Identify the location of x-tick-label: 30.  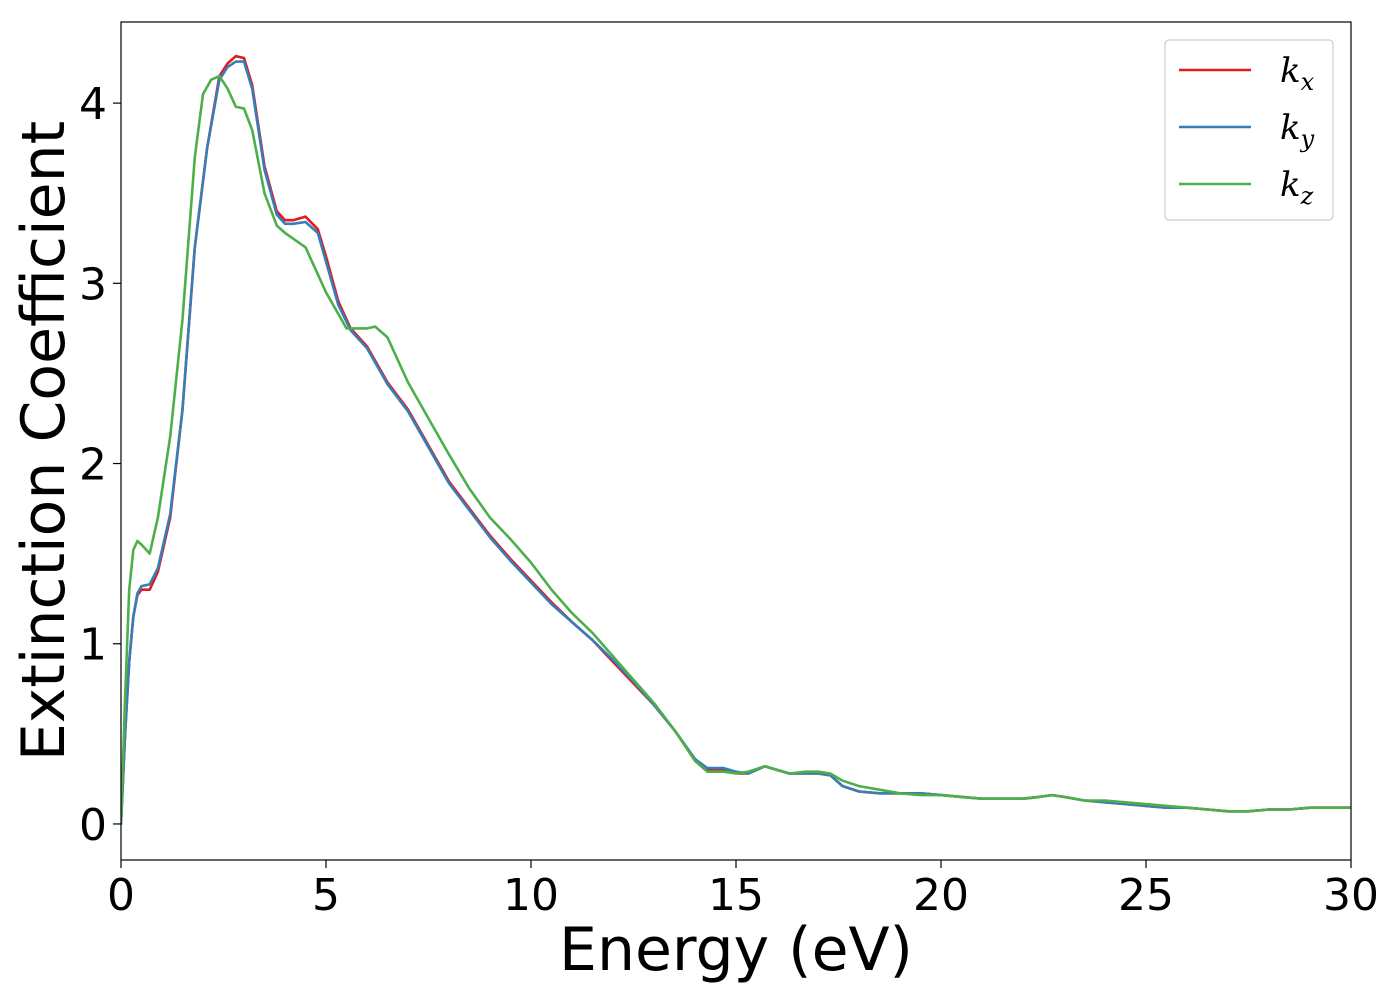
(1351, 895).